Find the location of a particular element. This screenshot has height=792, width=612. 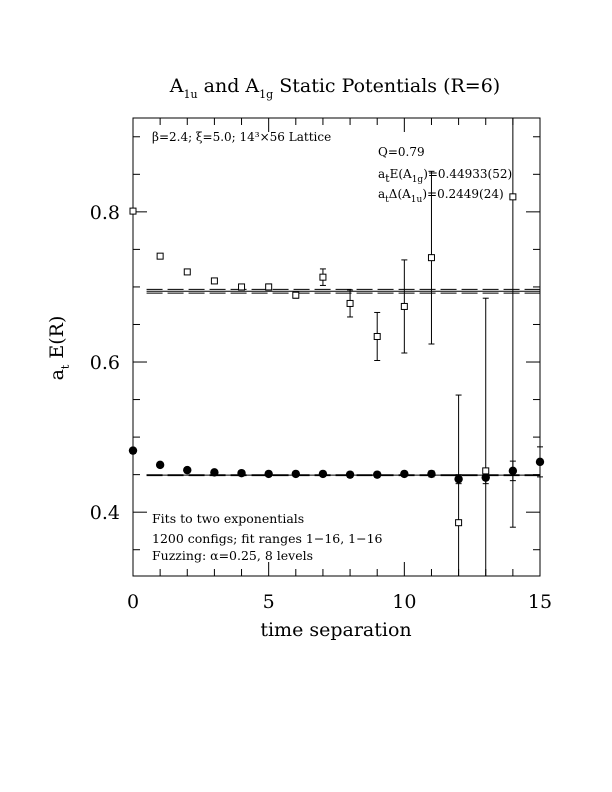

x-tick-label: 0 is located at coordinates (133, 602).